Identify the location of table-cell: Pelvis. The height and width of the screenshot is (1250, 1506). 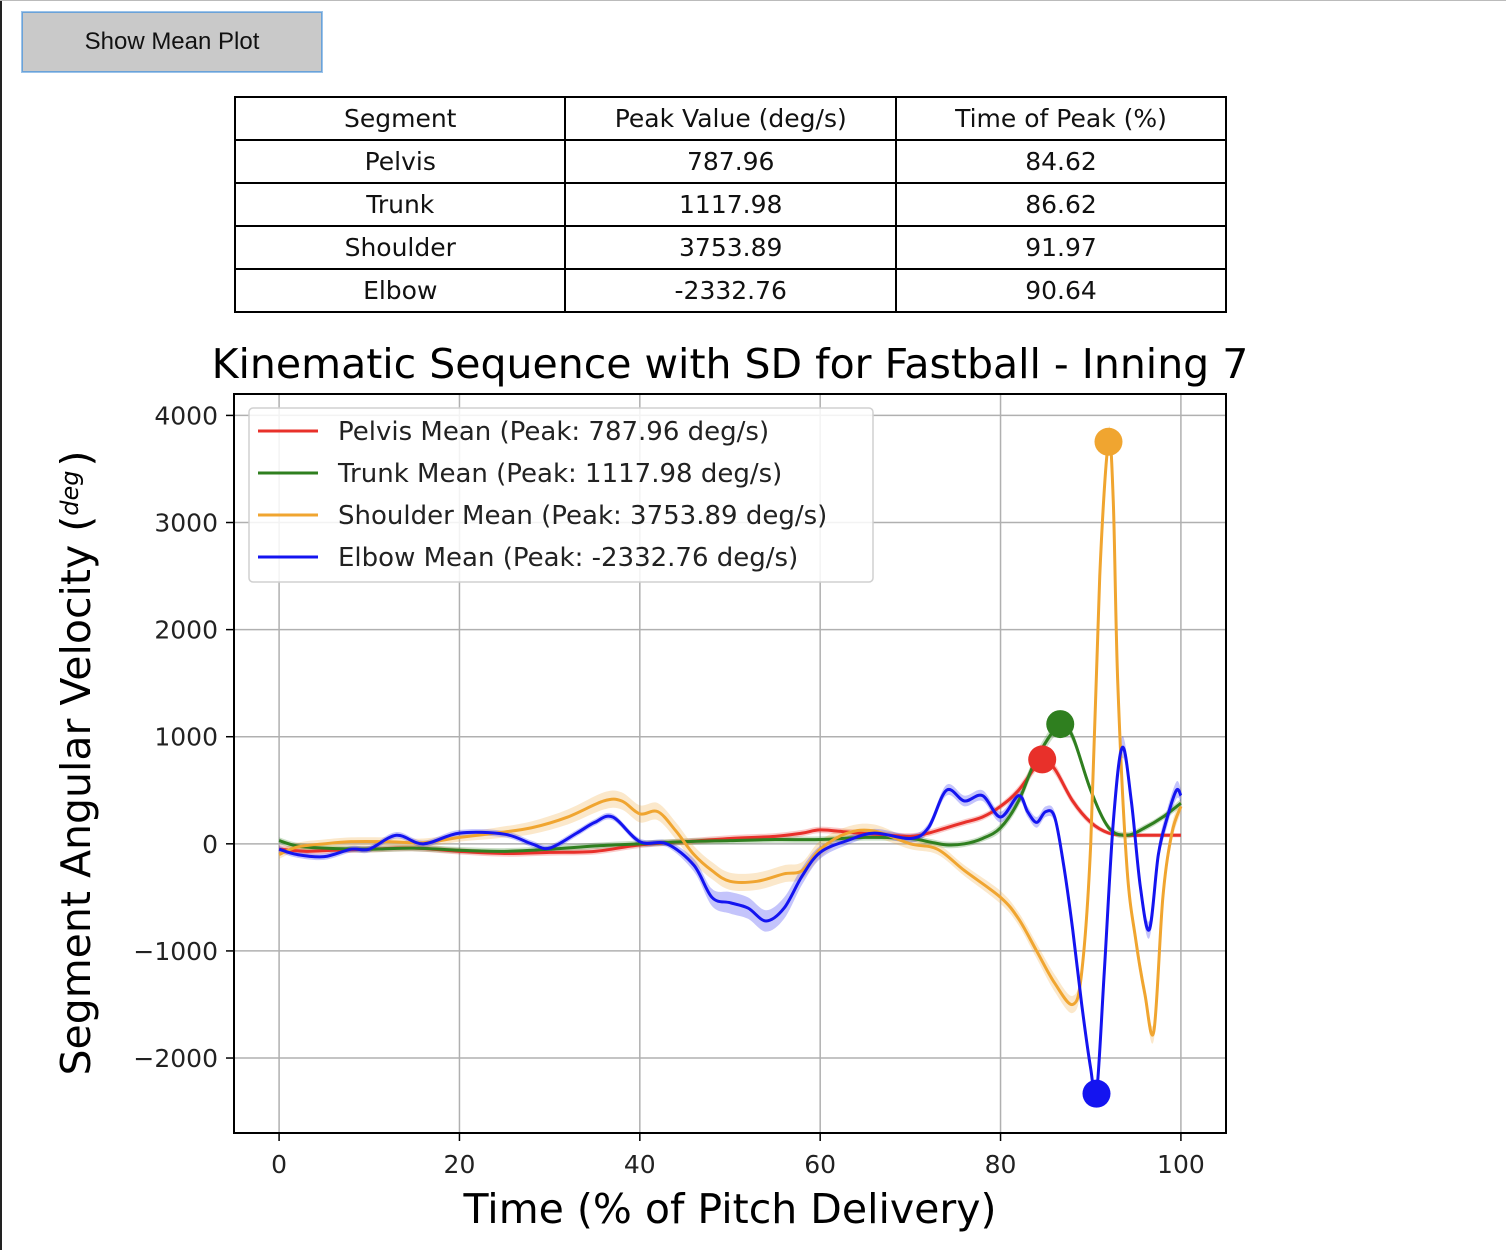
(400, 161).